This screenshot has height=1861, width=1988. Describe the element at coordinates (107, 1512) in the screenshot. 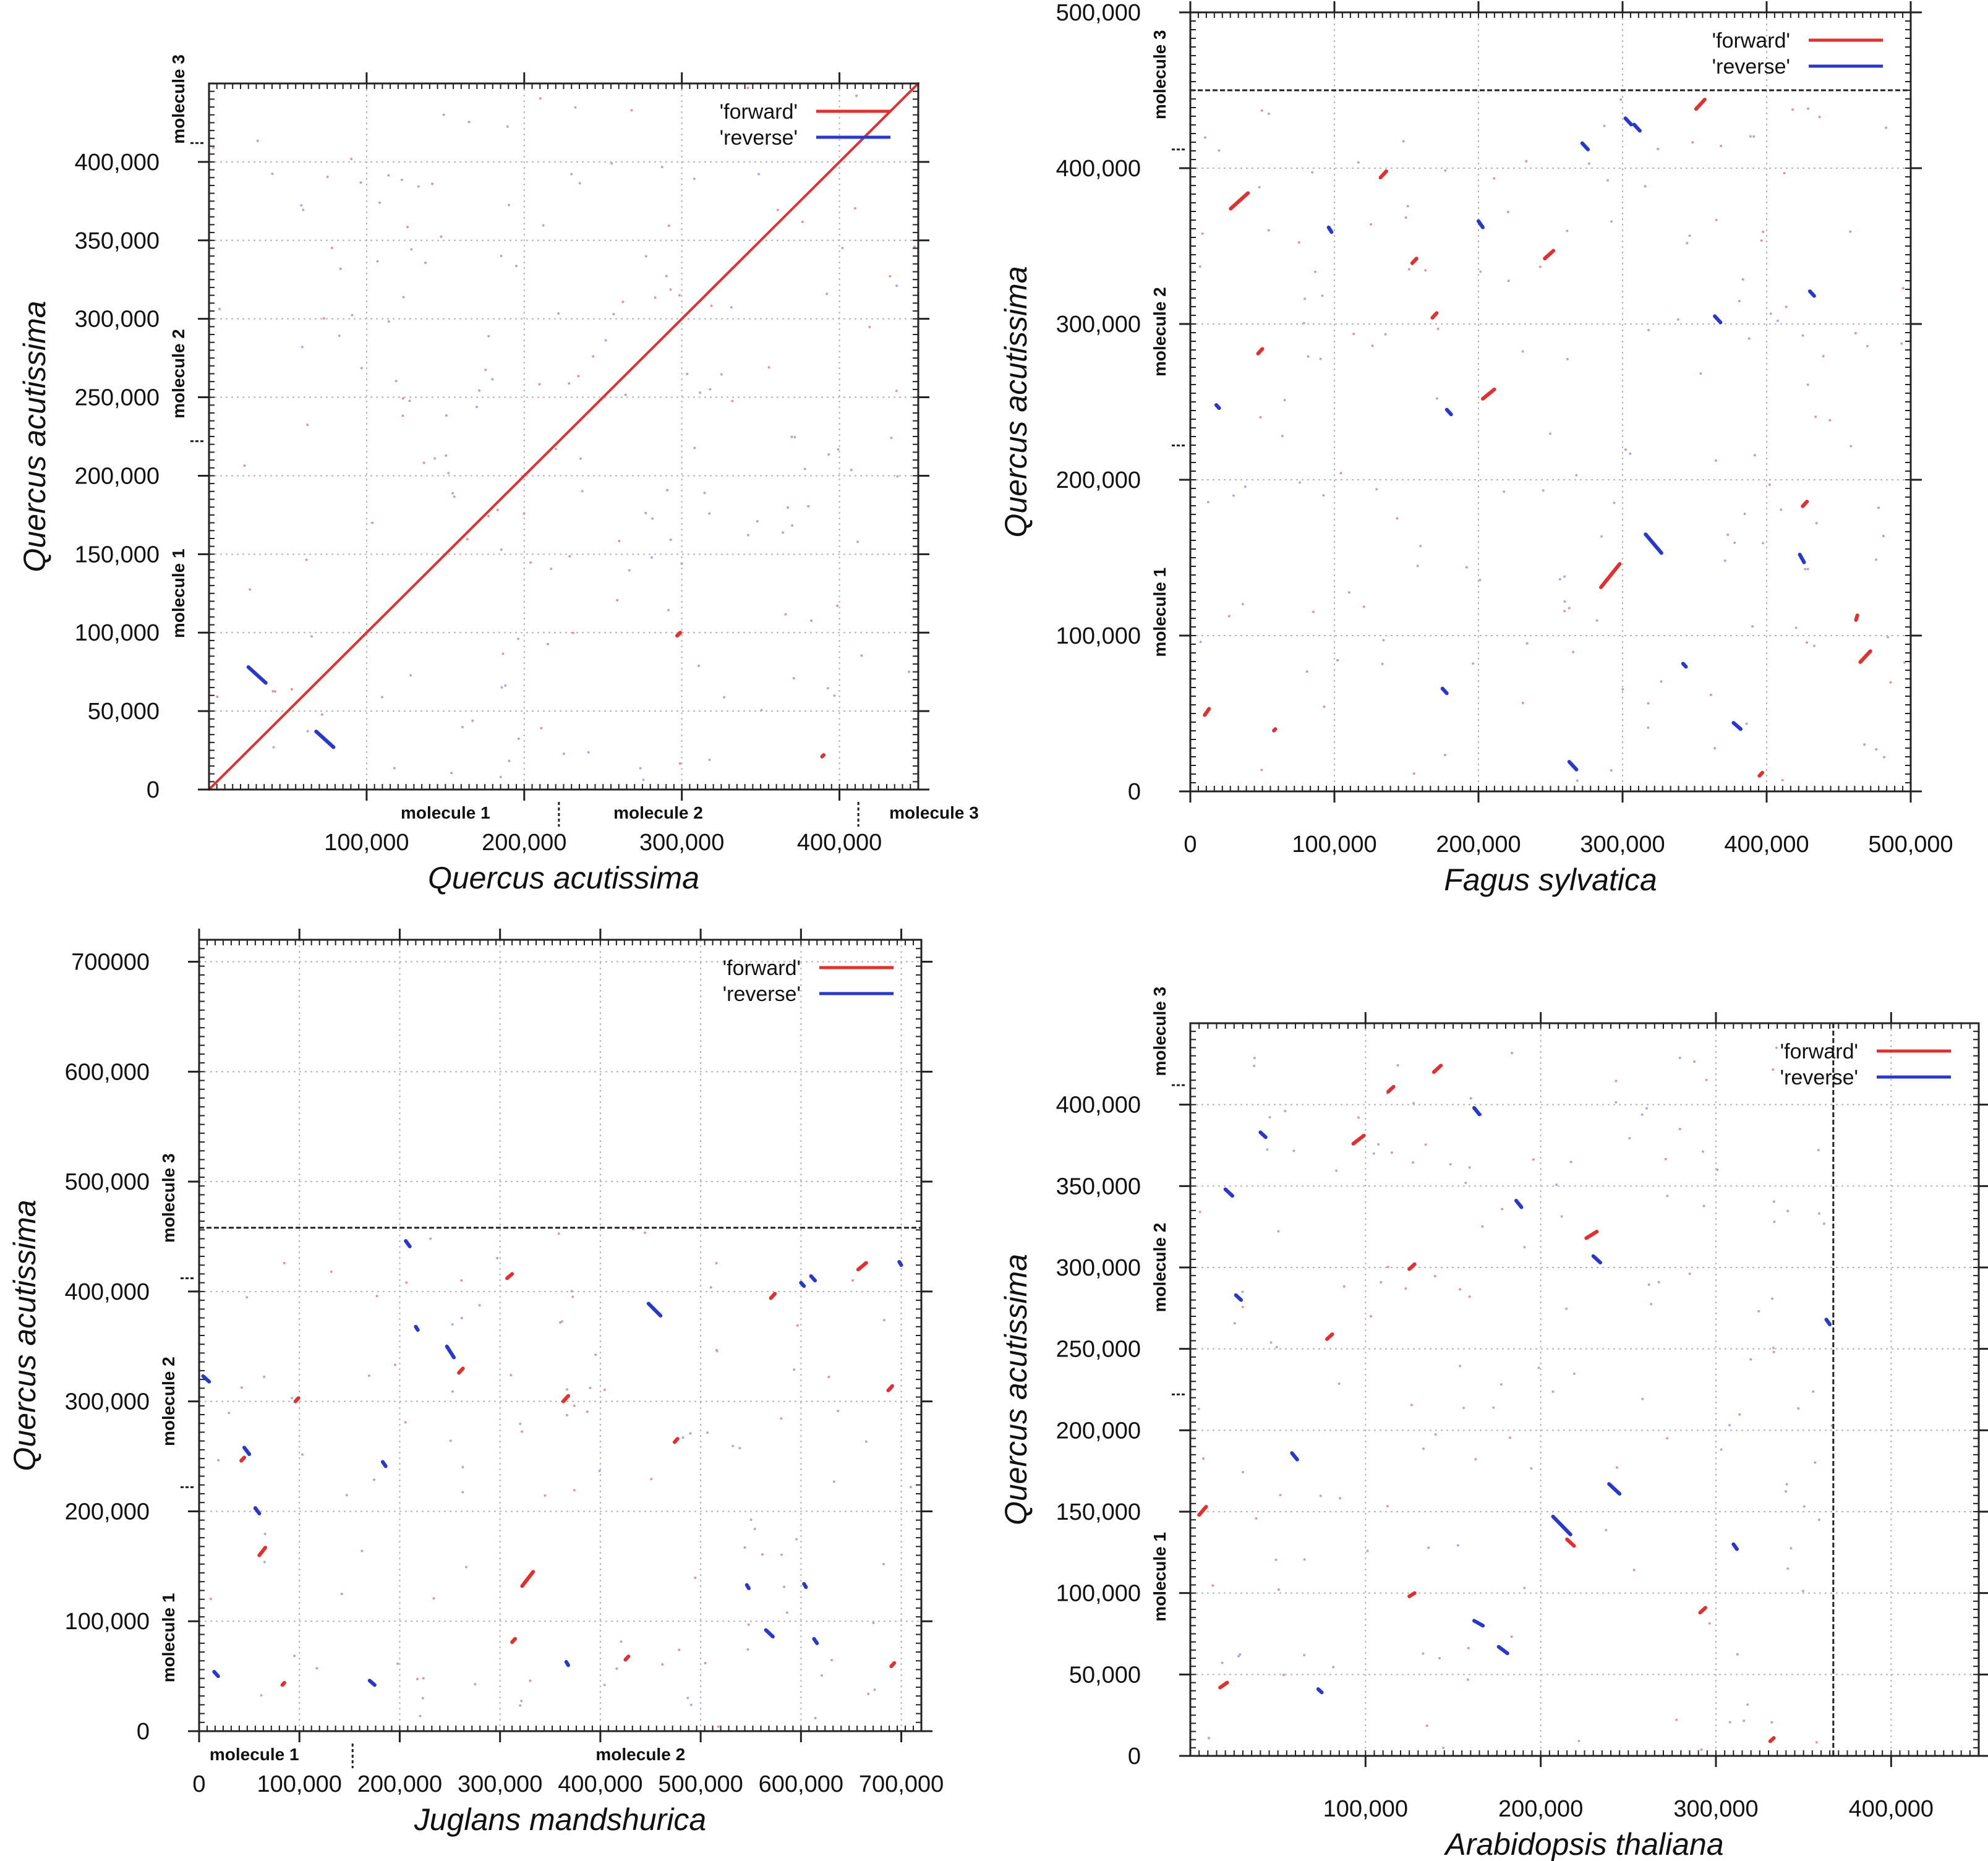

I see `y-tick-label: 200,000` at that location.